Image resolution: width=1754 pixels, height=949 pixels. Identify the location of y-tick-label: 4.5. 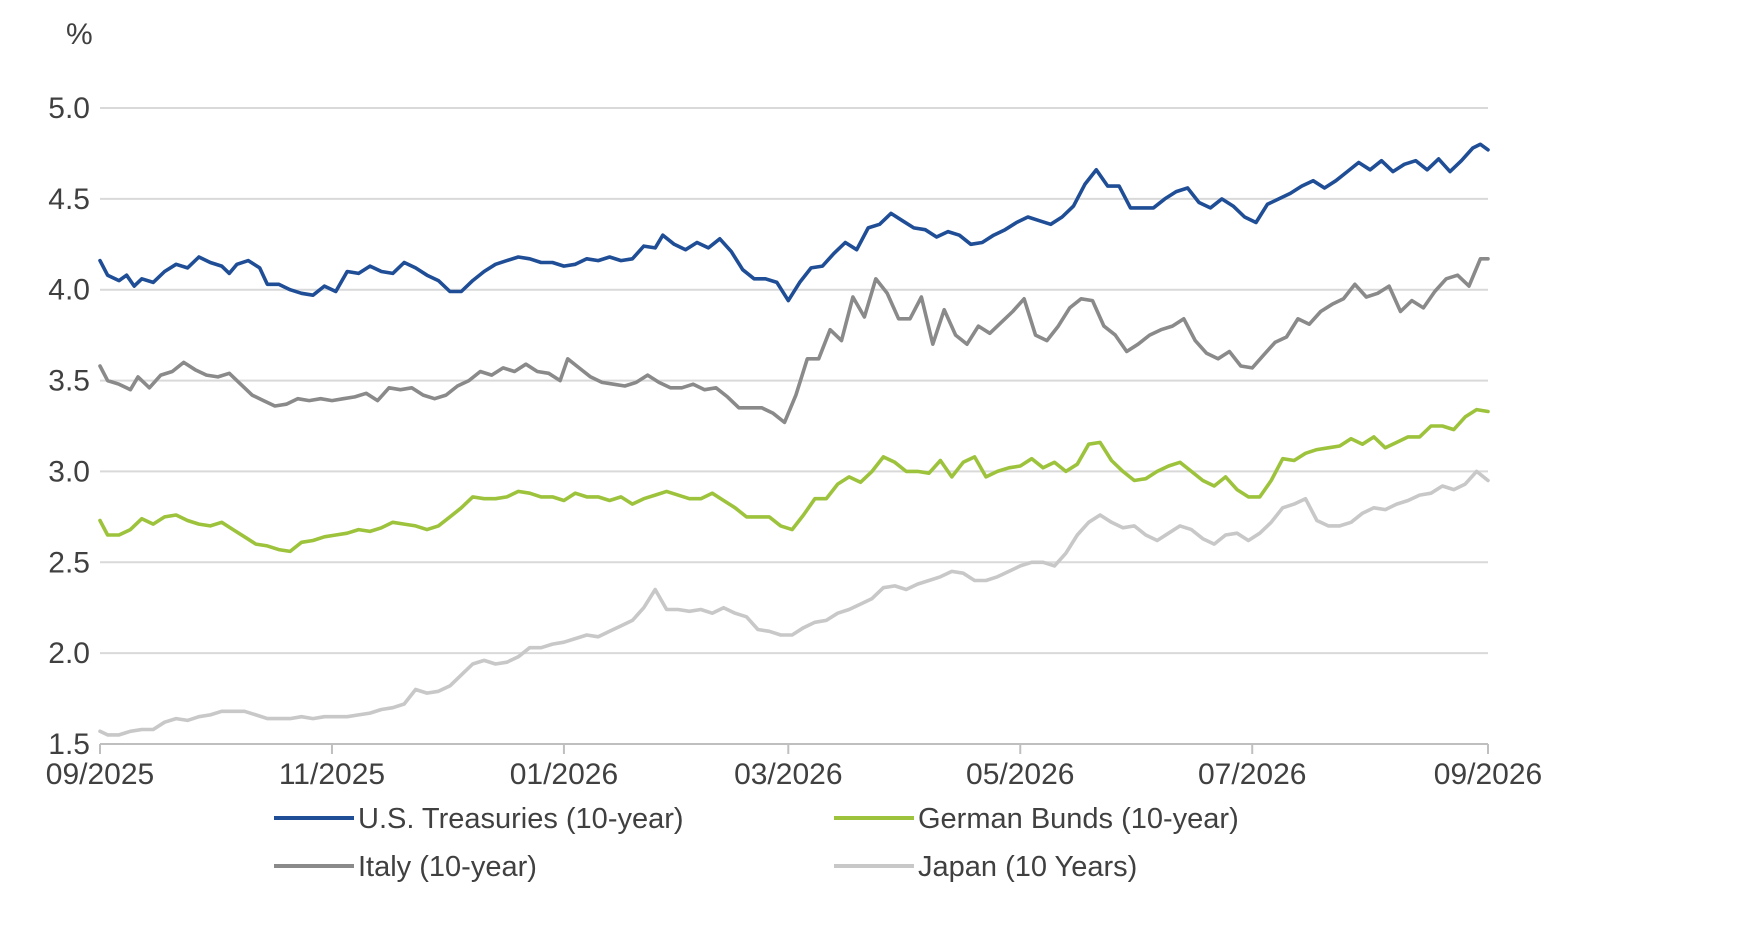
(69, 199).